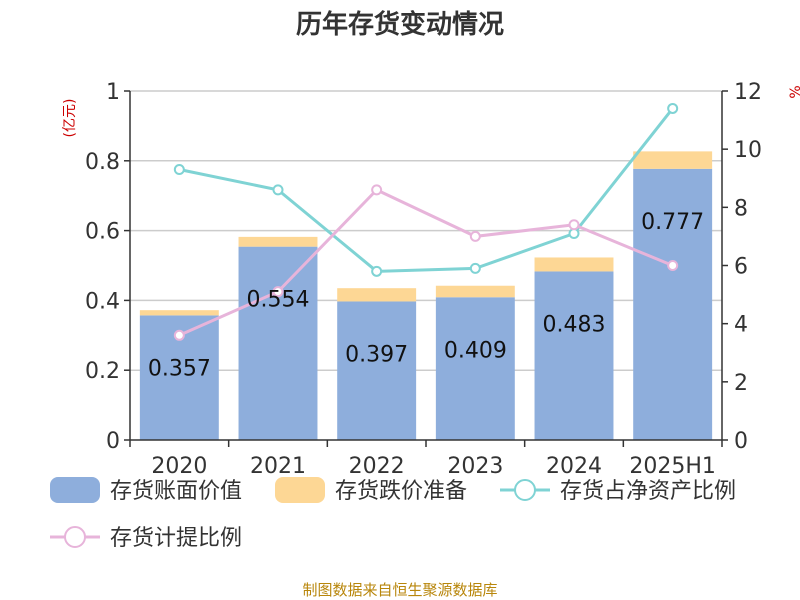 This screenshot has height=600, width=800. What do you see at coordinates (399, 590) in the screenshot?
I see `data-source-note: 制图数据来自恒生聚源数据库` at bounding box center [399, 590].